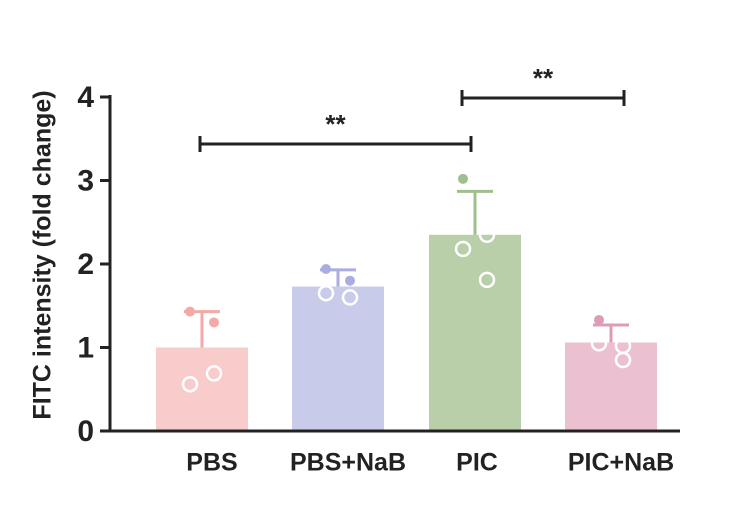  I want to click on x-tick-label: PBS+NaB, so click(348, 463).